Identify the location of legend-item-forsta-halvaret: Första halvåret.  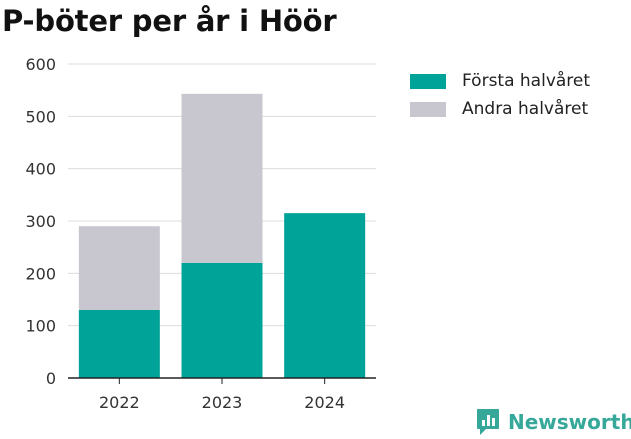
(500, 81).